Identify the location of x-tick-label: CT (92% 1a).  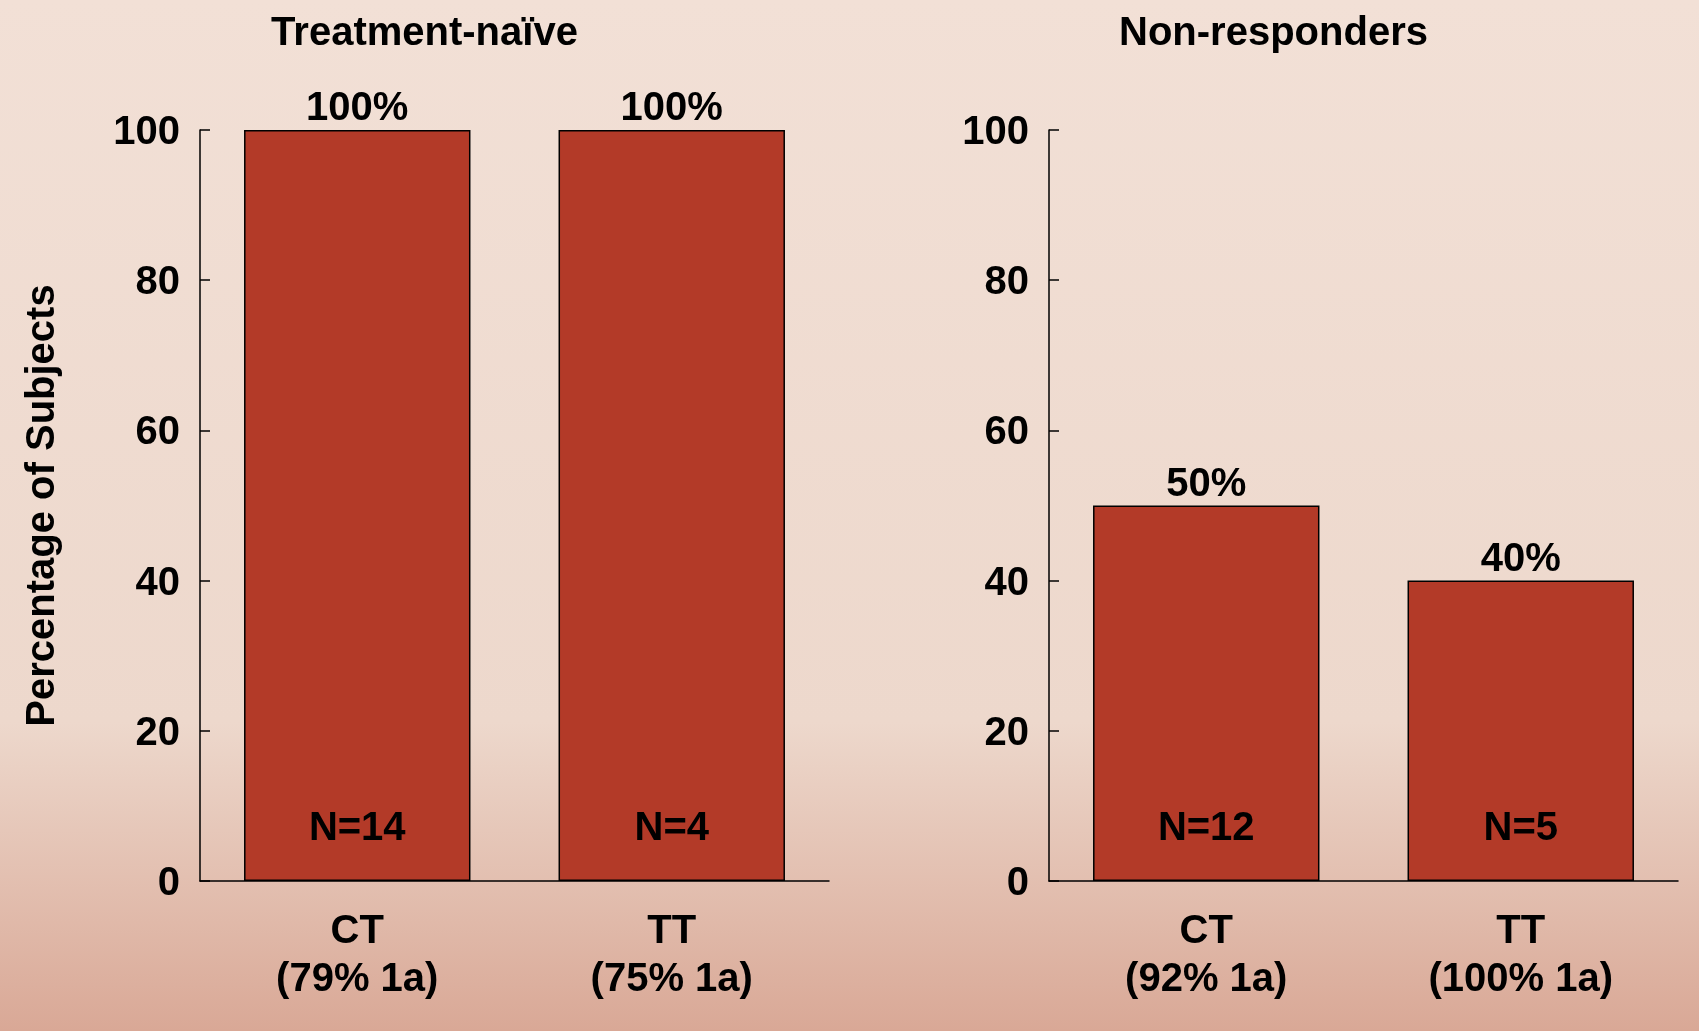
(1206, 953).